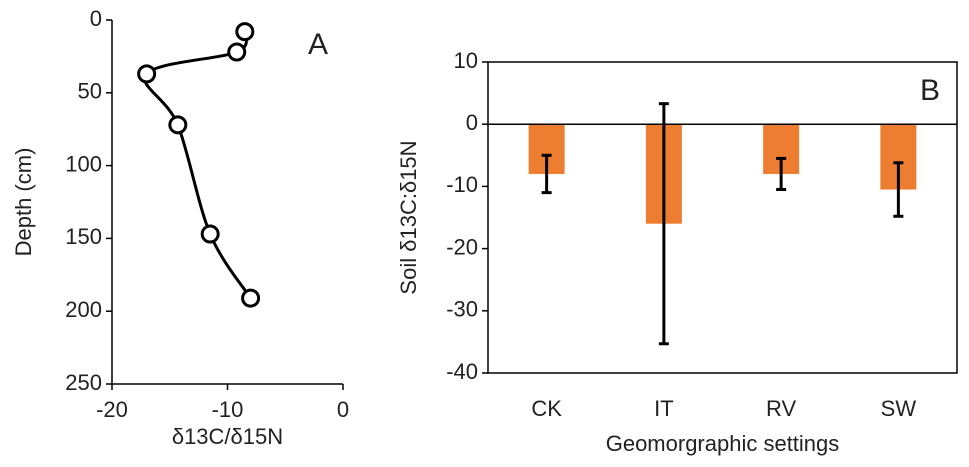 The height and width of the screenshot is (467, 969). I want to click on x-tick-label: IT, so click(664, 408).